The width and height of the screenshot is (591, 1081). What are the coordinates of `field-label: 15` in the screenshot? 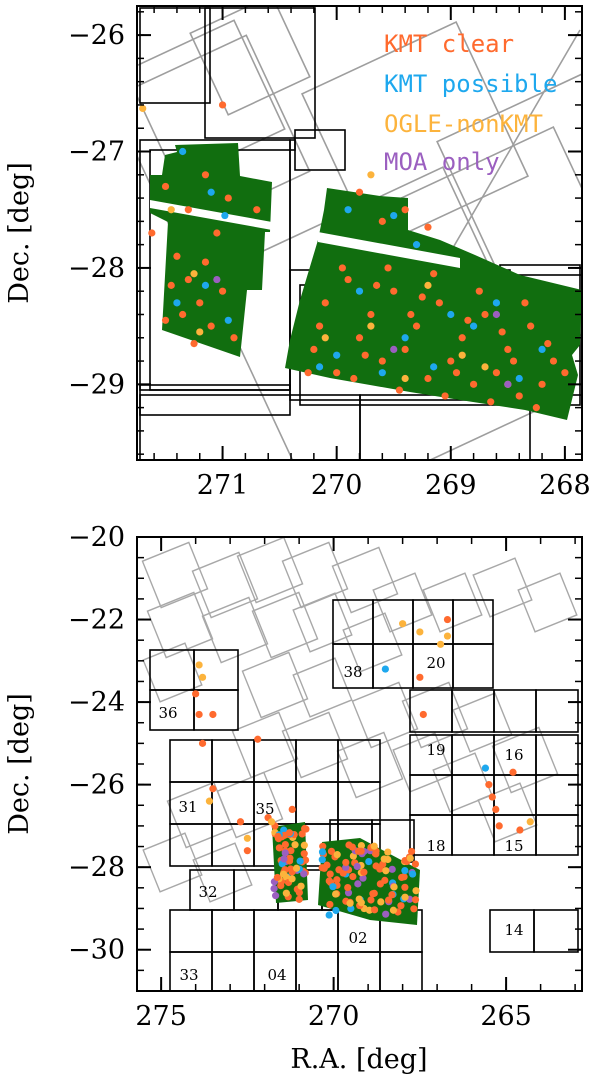 It's located at (513, 846).